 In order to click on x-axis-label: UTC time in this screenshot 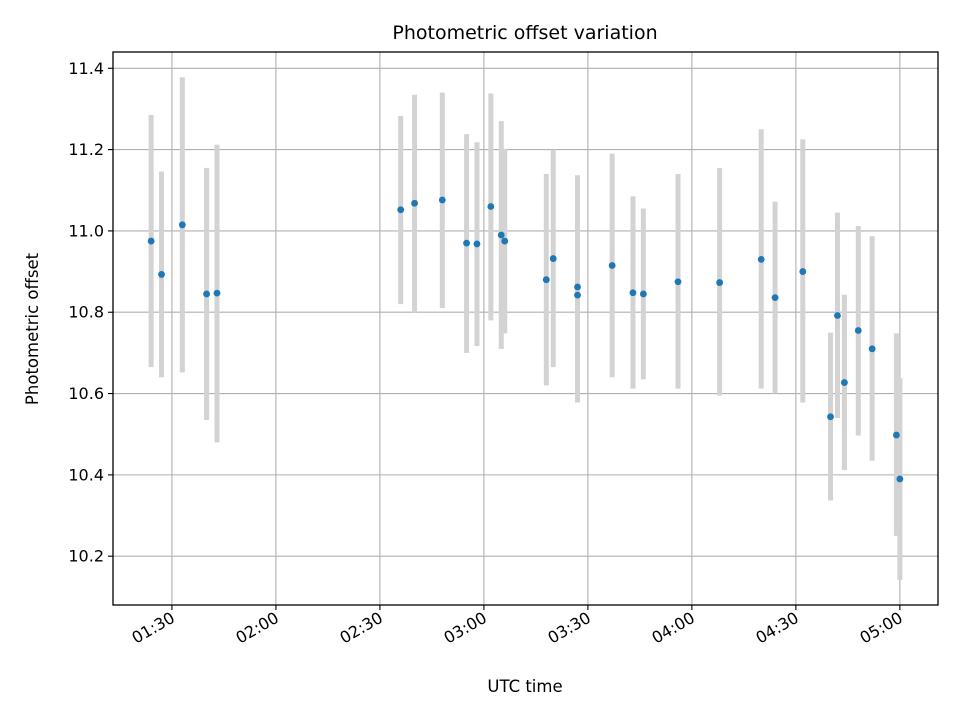, I will do `click(524, 686)`.